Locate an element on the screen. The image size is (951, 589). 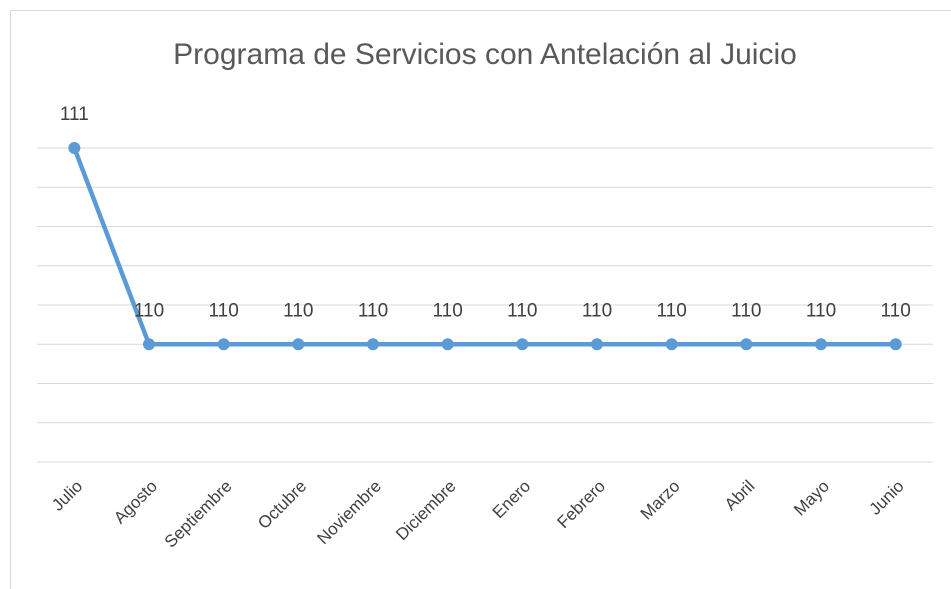
x-tick-label: Abril is located at coordinates (739, 495).